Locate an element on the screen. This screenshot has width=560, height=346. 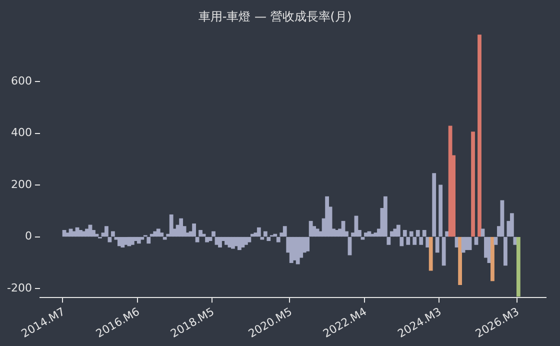
y-tick-label: 200 is located at coordinates (21, 184).